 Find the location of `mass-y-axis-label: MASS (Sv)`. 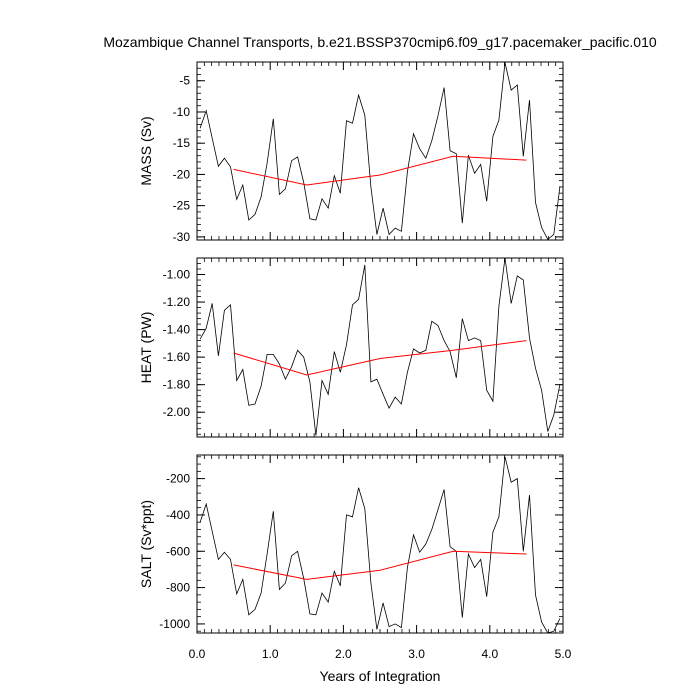

mass-y-axis-label: MASS (Sv) is located at coordinates (146, 150).